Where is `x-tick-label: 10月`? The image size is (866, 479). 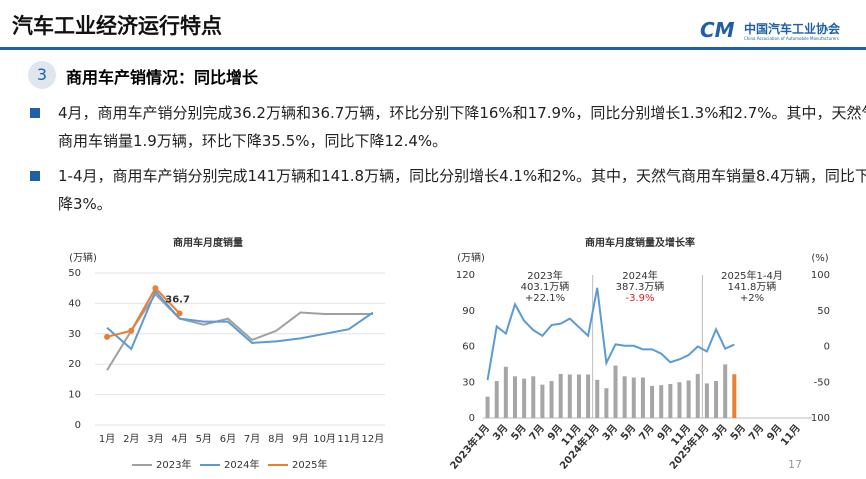
x-tick-label: 10月 is located at coordinates (324, 439).